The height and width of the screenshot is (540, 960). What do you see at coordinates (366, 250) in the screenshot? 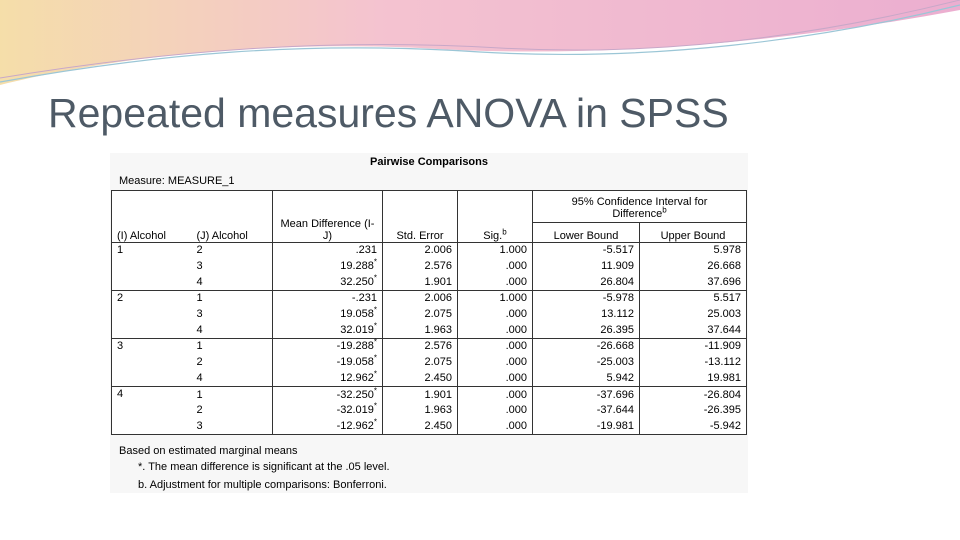
I see `mean-value: .231` at bounding box center [366, 250].